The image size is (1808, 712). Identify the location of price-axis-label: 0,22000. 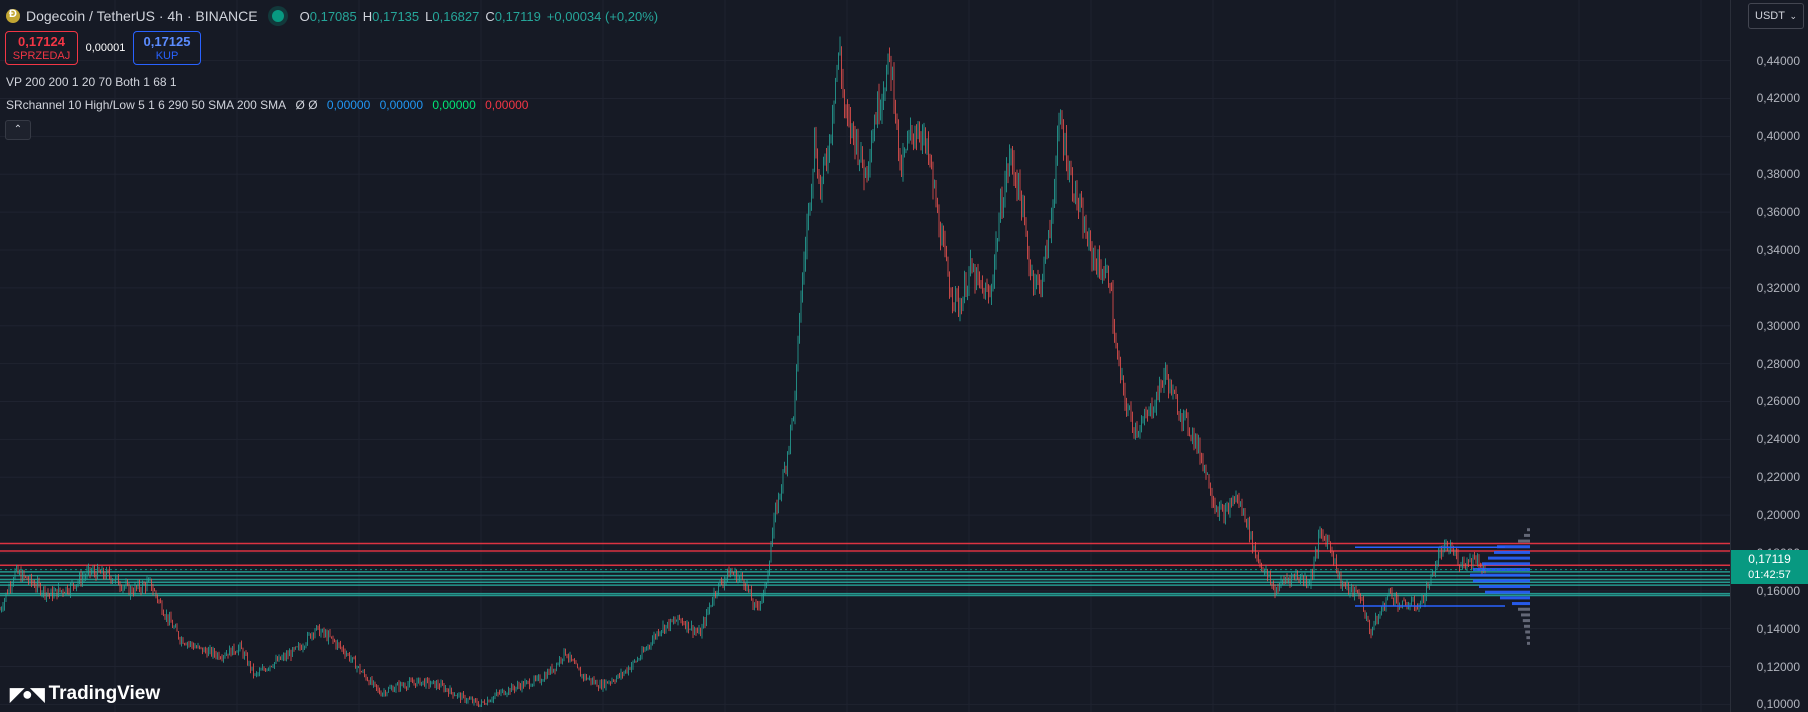
(1778, 477).